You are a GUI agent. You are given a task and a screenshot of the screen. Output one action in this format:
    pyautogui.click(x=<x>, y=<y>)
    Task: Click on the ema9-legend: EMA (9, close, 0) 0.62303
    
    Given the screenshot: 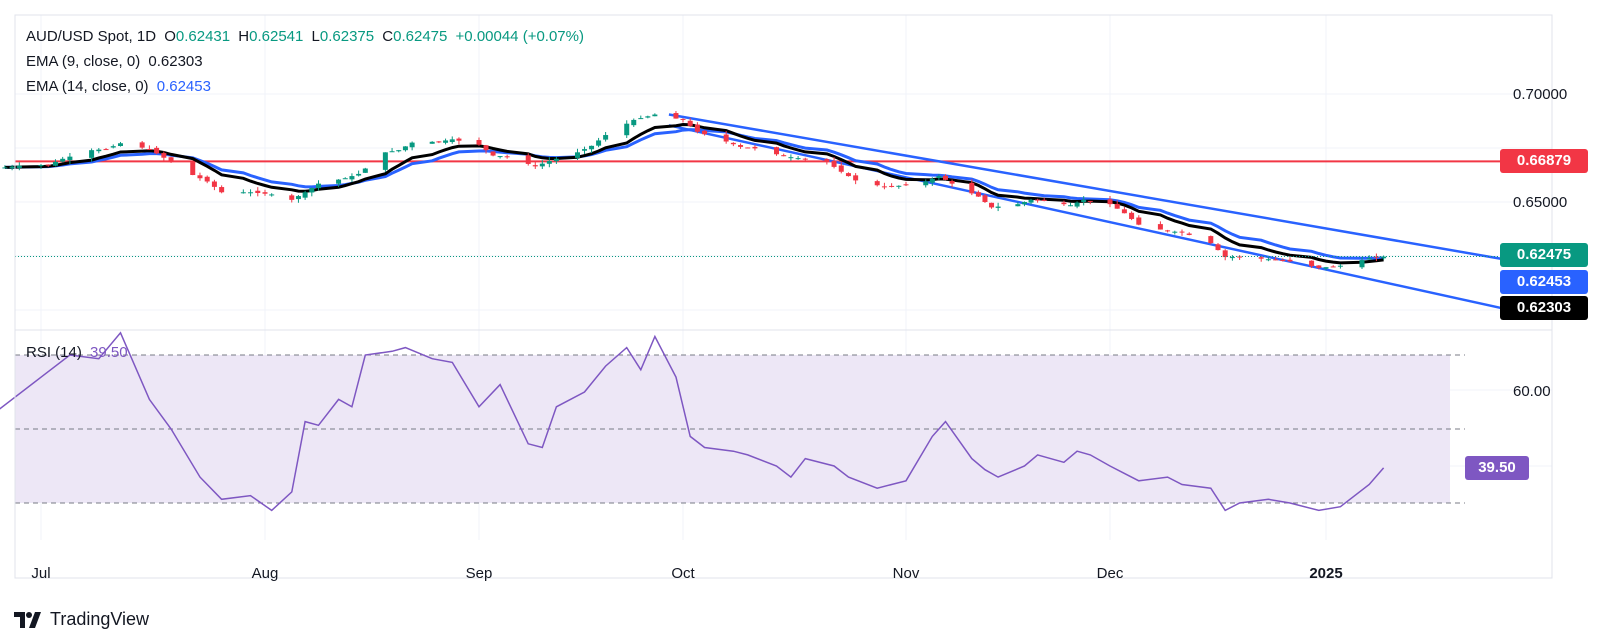 What is the action you would take?
    pyautogui.click(x=116, y=61)
    